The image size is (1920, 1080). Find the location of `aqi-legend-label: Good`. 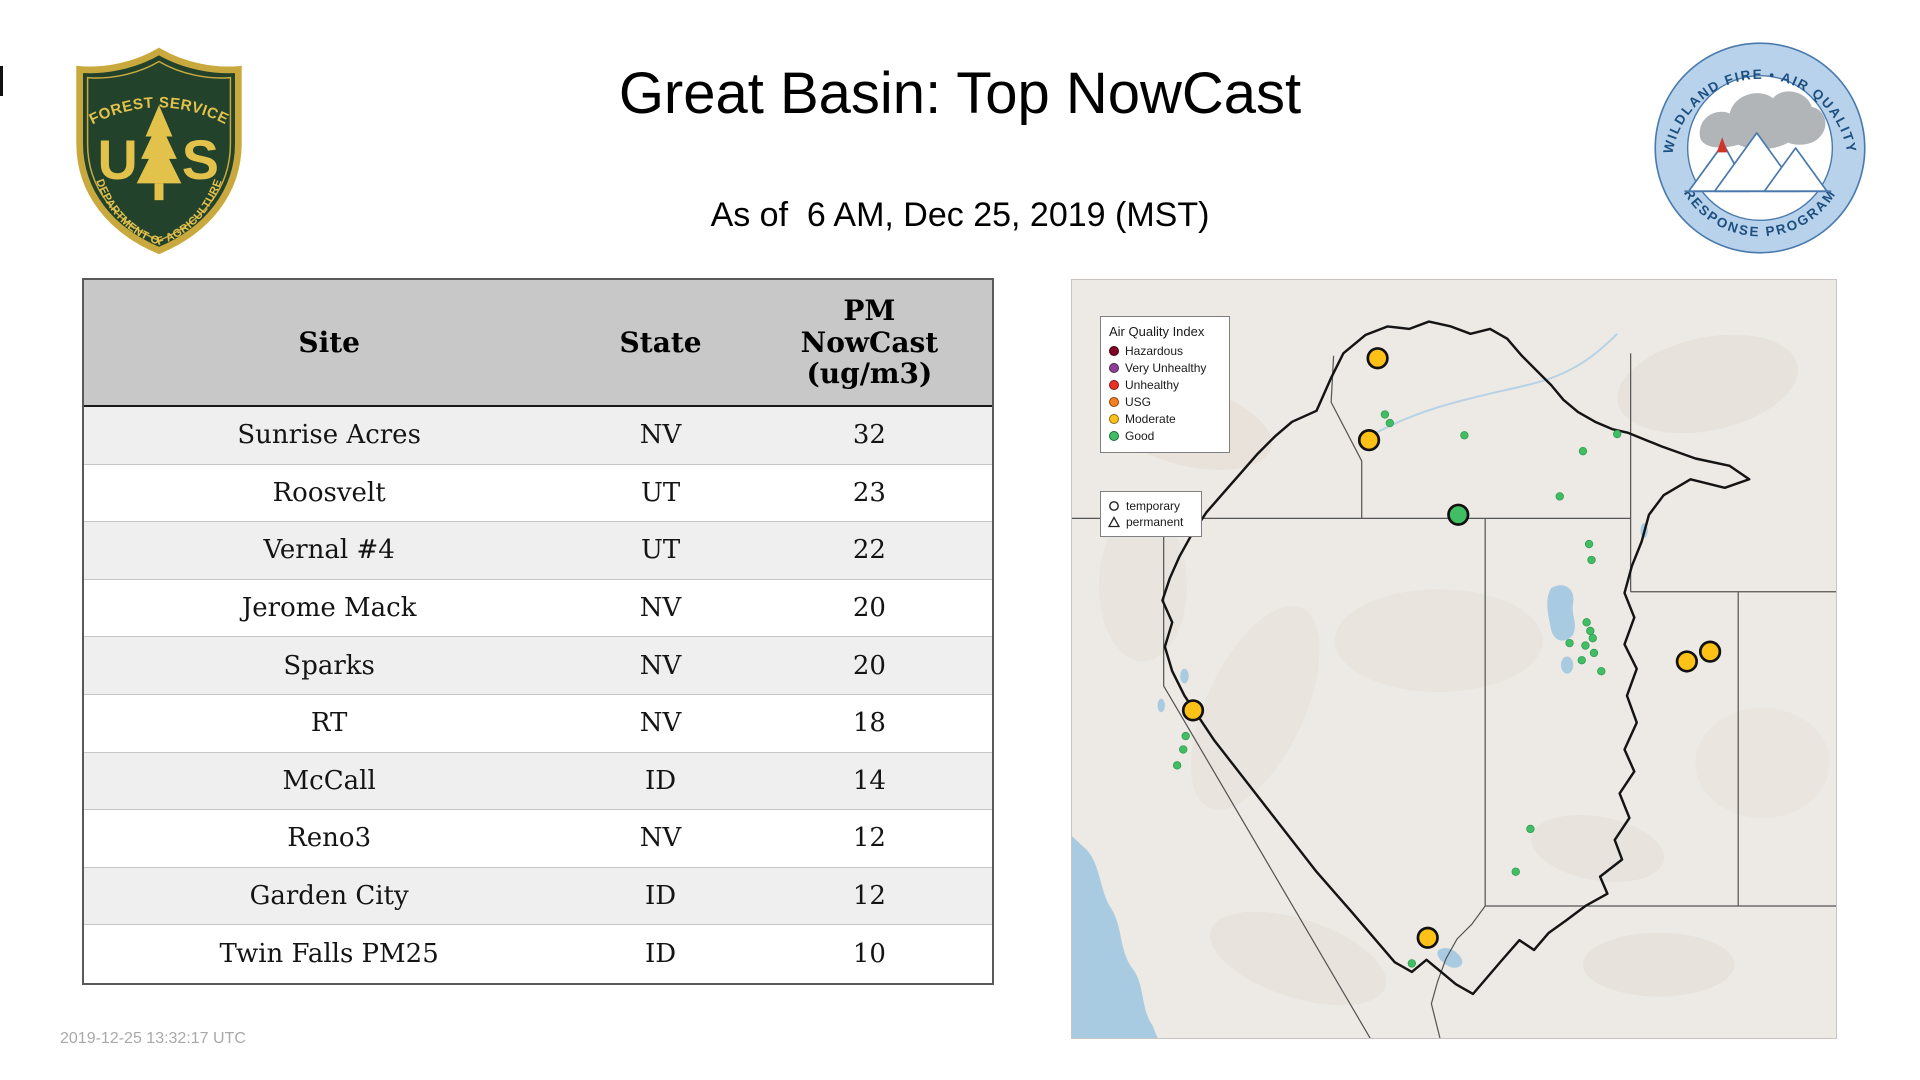

aqi-legend-label: Good is located at coordinates (1140, 436).